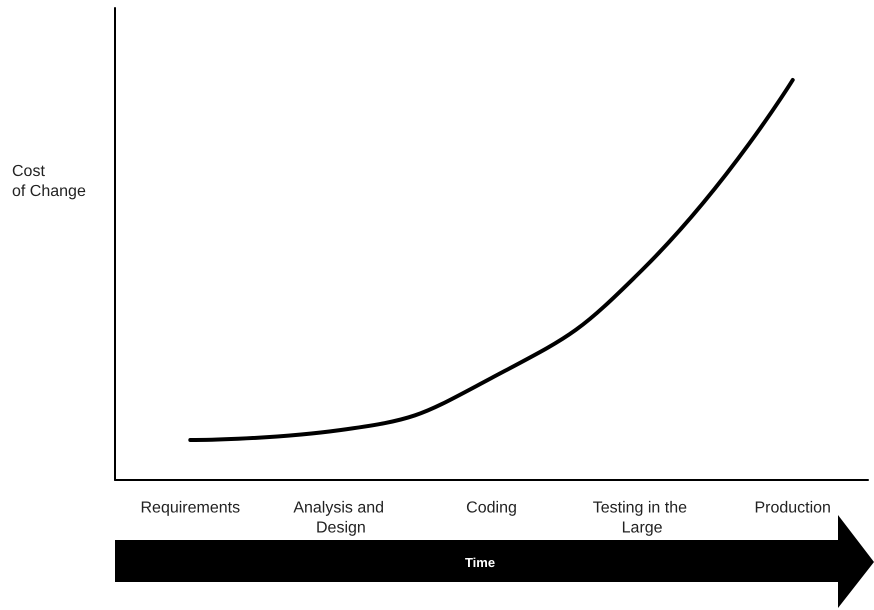 This screenshot has width=874, height=610. I want to click on x-tick-label: Production, so click(792, 508).